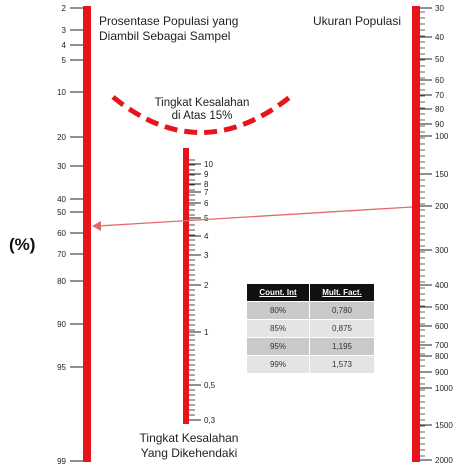  I want to click on left-tick-label: 99, so click(61, 461).